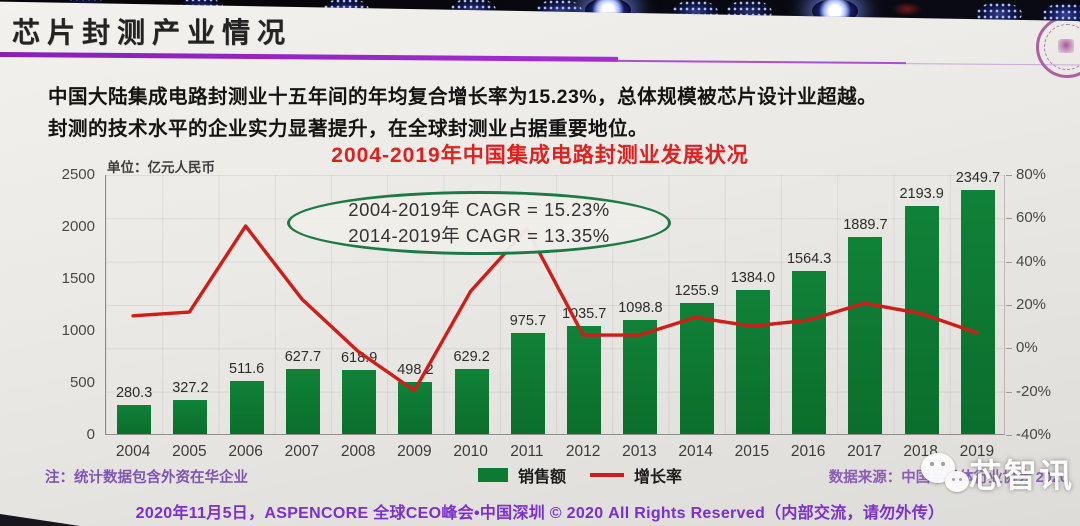  I want to click on wechat-icon, so click(944, 473).